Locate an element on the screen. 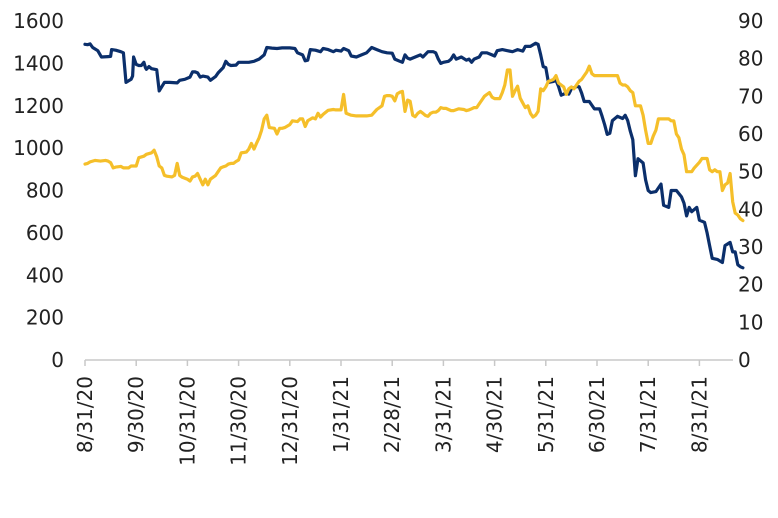 This screenshot has height=518, width=778. x-tick-label: 6/30/21 is located at coordinates (597, 414).